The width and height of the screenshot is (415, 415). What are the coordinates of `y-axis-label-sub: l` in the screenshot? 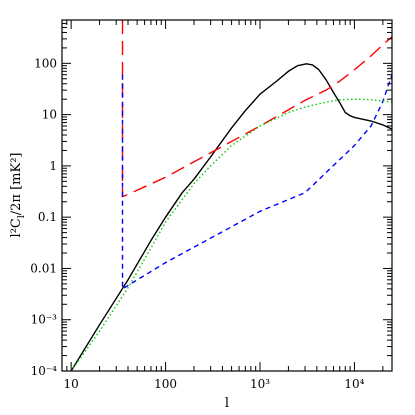 It's located at (22, 216).